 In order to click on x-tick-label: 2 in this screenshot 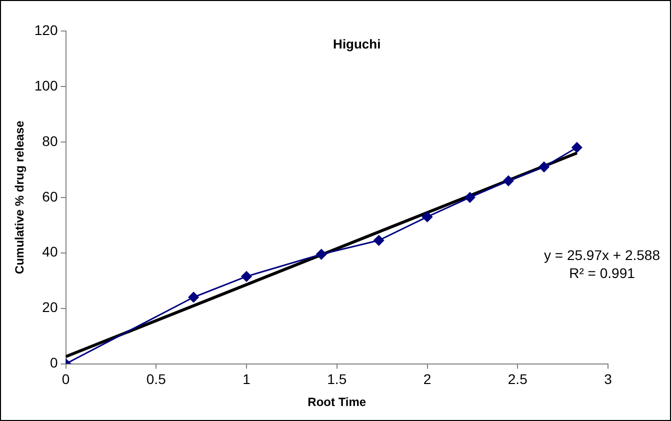, I will do `click(427, 379)`.